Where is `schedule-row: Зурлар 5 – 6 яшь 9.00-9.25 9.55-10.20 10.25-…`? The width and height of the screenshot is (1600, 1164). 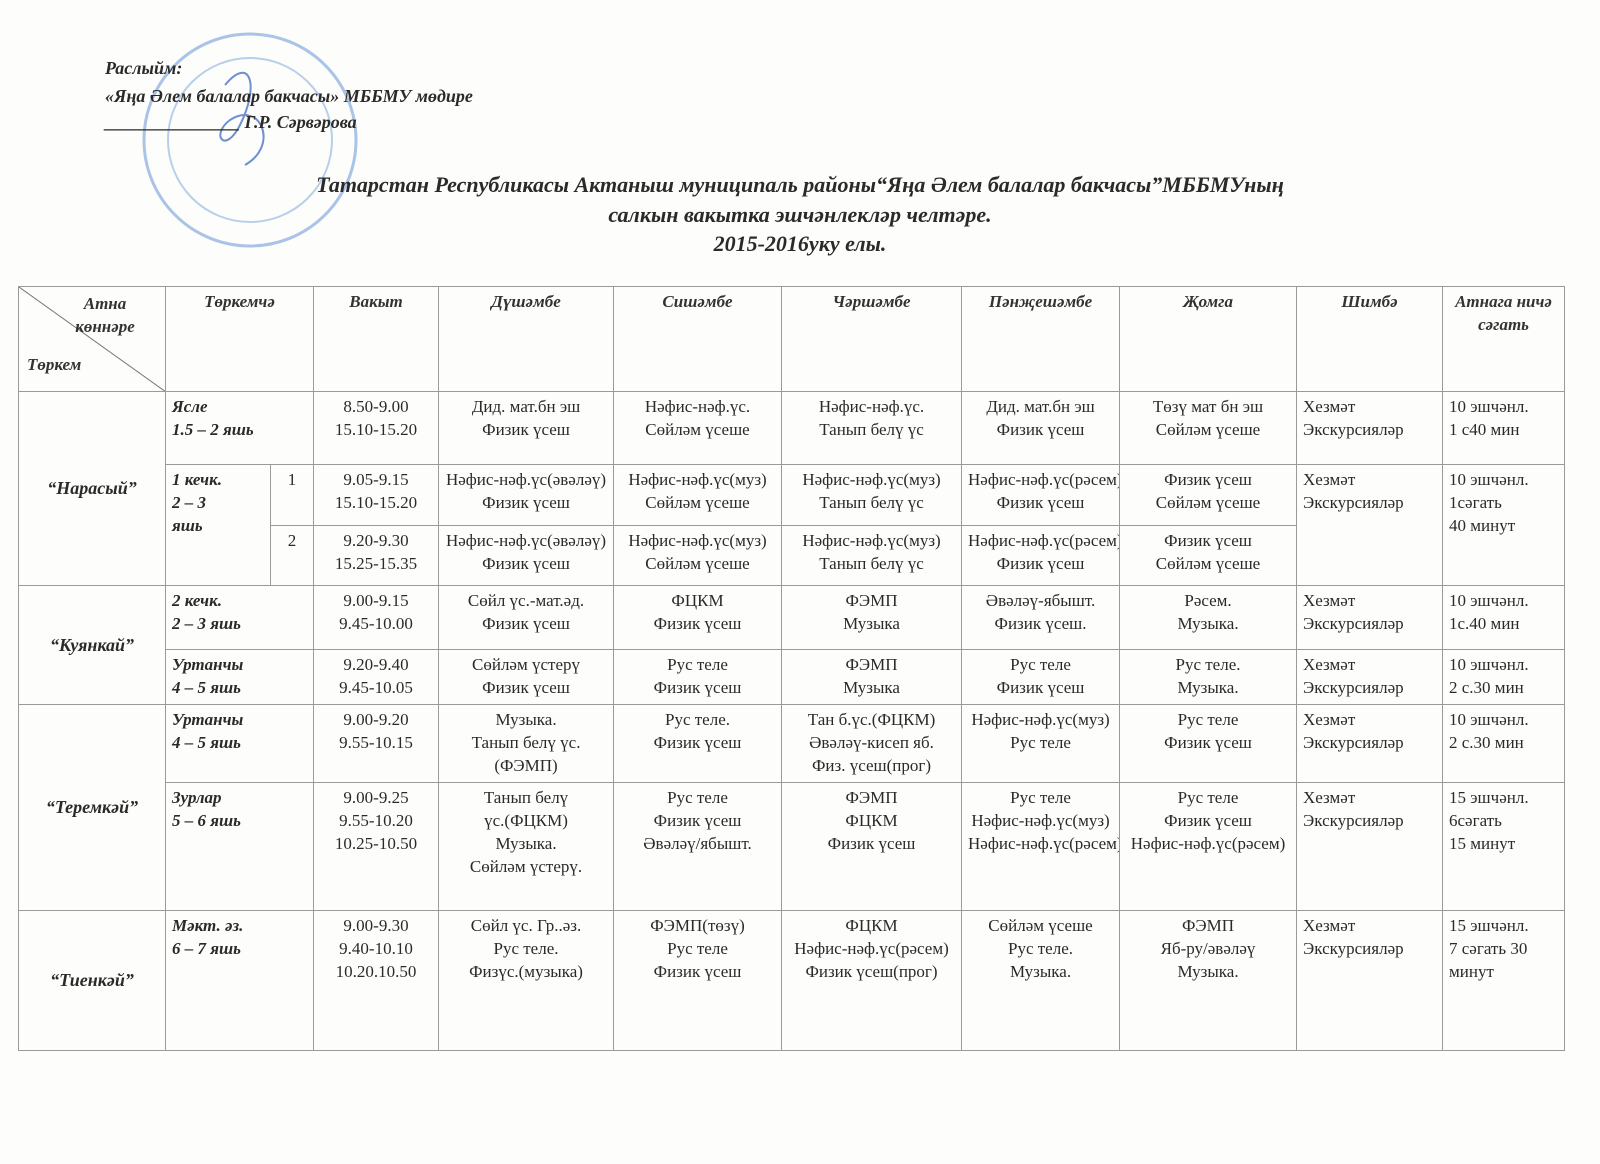
schedule-row: Зурлар 5 – 6 яшь 9.00-9.25 9.55-10.20 10.25-… is located at coordinates (792, 846).